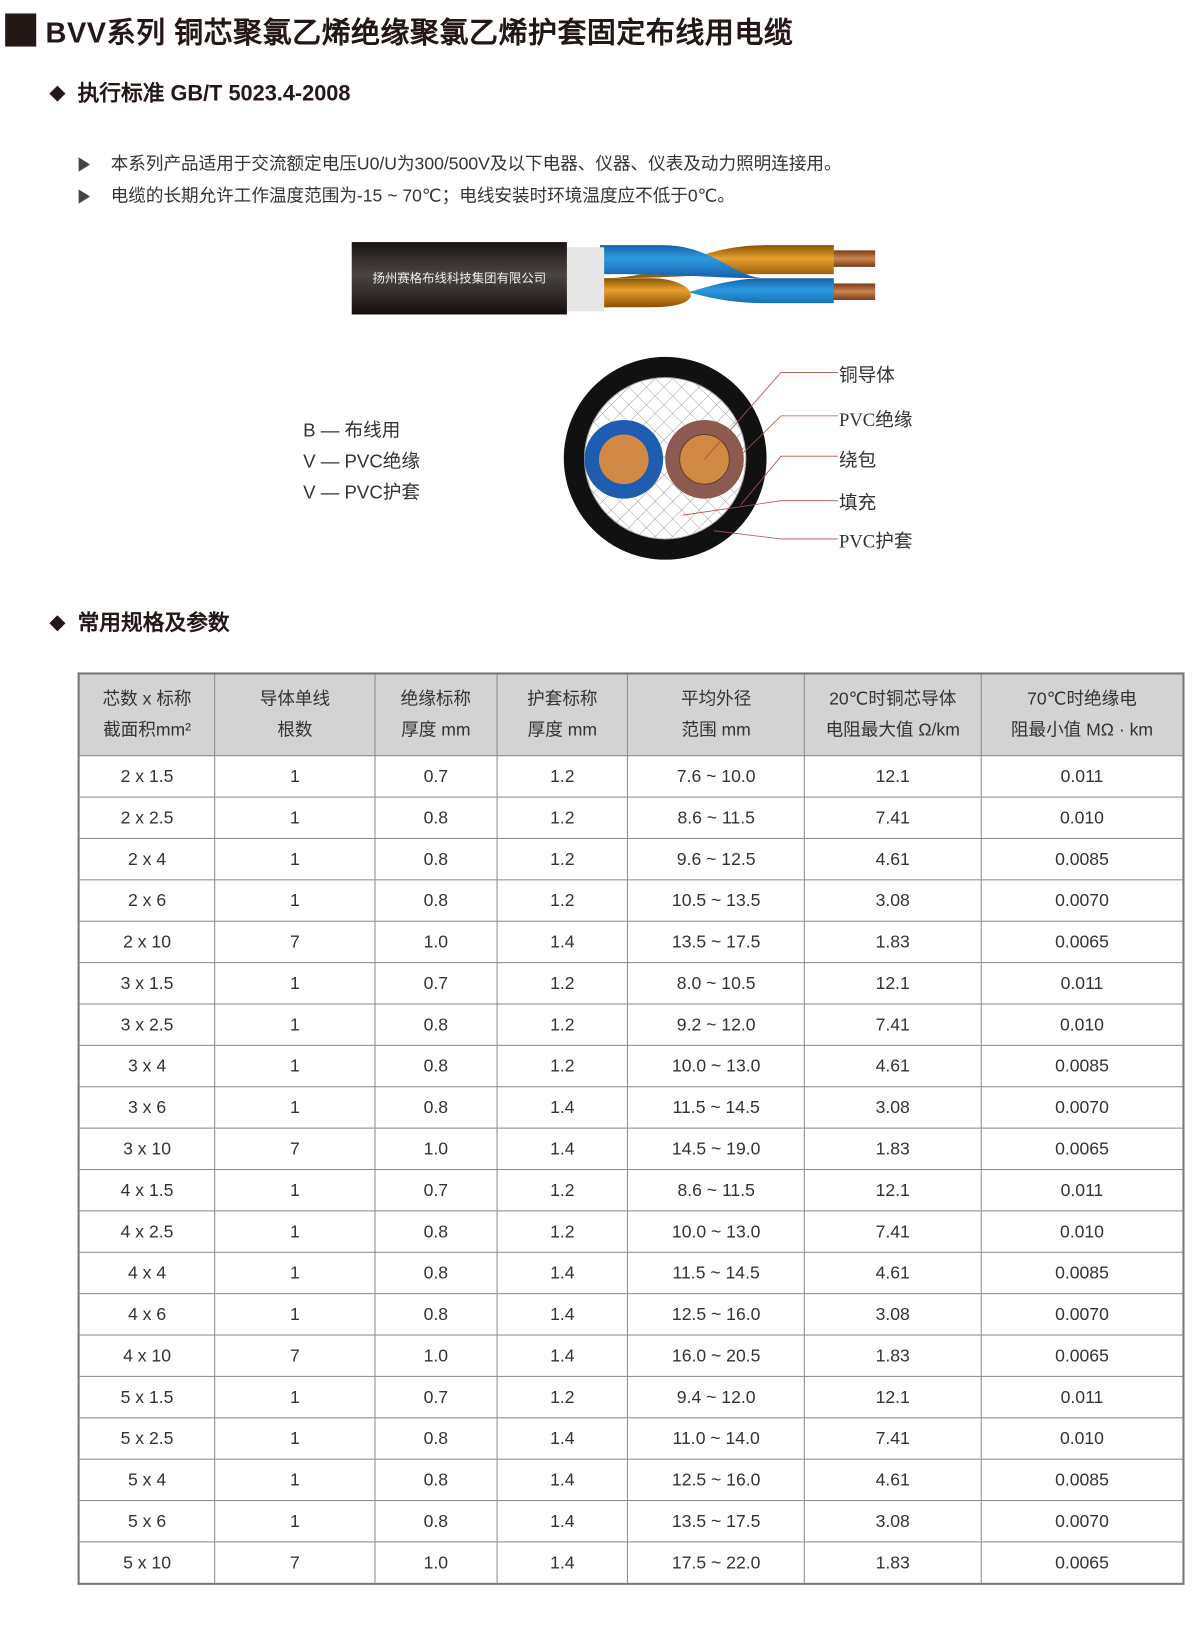 The image size is (1200, 1630). What do you see at coordinates (147, 1066) in the screenshot?
I see `table-cell: 3 x 4` at bounding box center [147, 1066].